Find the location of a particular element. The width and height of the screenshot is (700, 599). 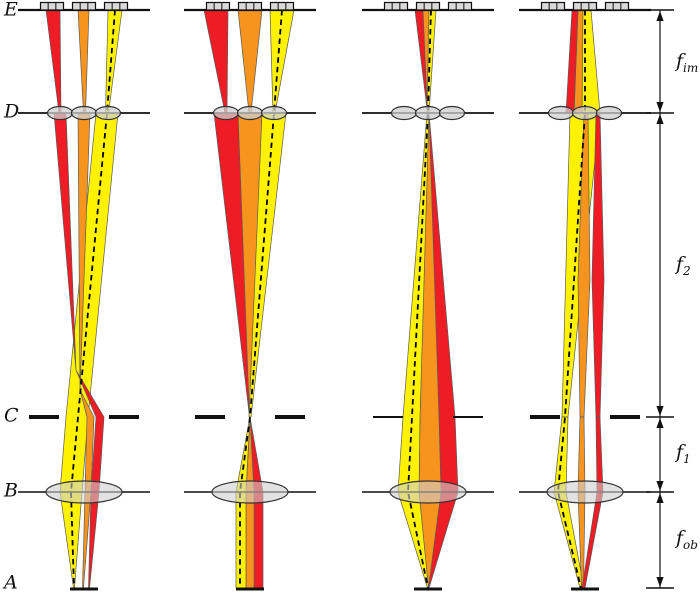

focal-label-f-im: fim is located at coordinates (687, 62).